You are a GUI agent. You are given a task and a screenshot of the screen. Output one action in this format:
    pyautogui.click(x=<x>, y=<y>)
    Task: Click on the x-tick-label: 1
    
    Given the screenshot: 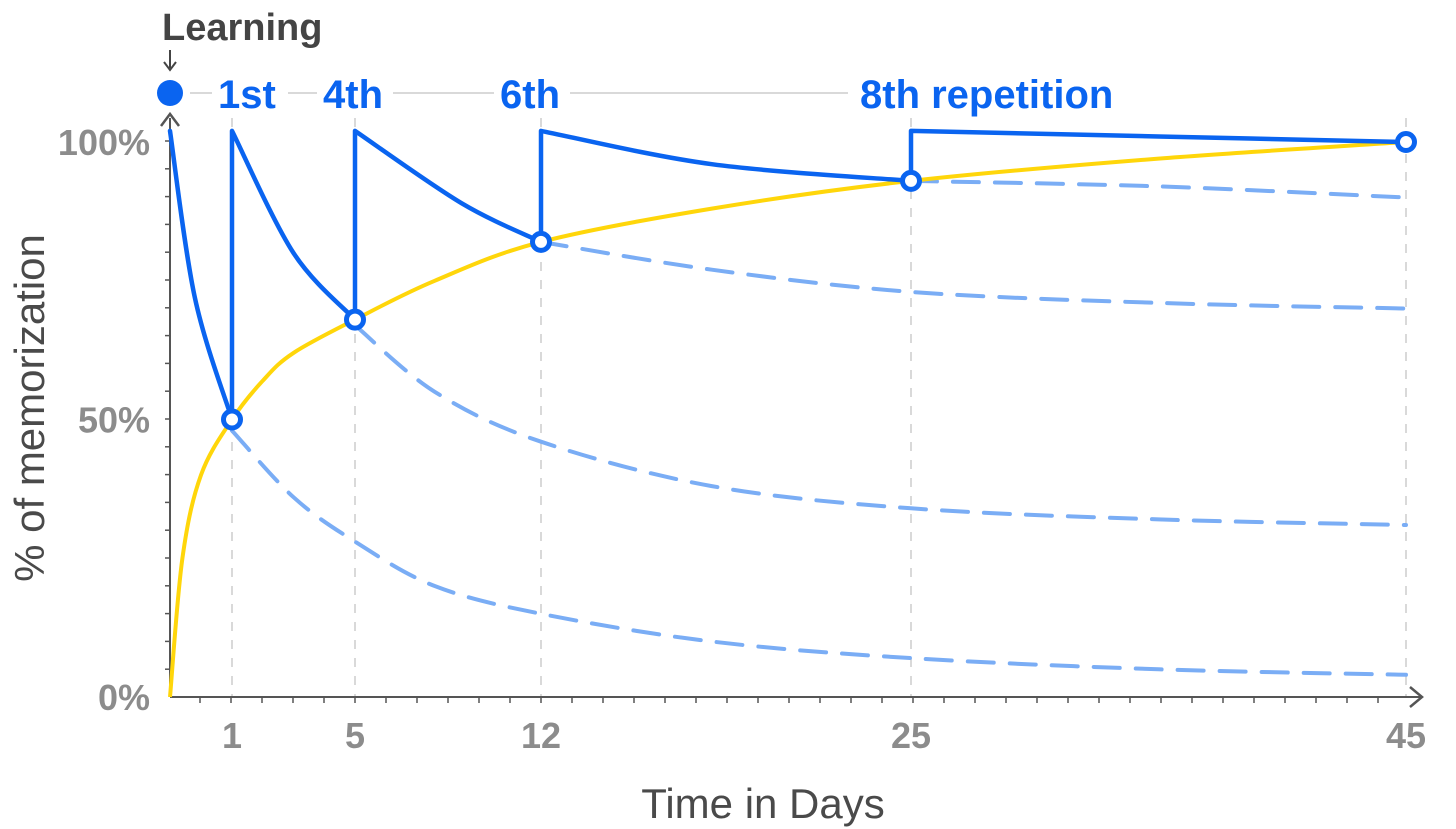 What is the action you would take?
    pyautogui.click(x=232, y=735)
    